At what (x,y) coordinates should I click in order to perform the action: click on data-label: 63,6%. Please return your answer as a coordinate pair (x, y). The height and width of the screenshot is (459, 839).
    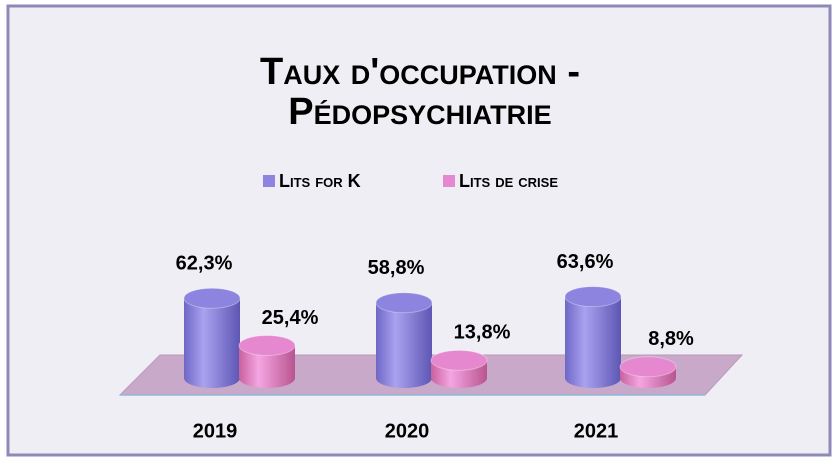
    Looking at the image, I should click on (585, 262).